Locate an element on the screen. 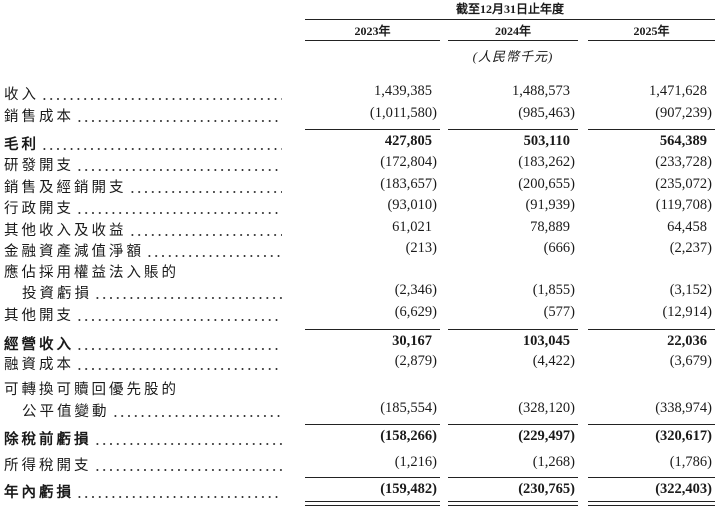 The width and height of the screenshot is (720, 513). cell-value: (322,403) is located at coordinates (683, 489).